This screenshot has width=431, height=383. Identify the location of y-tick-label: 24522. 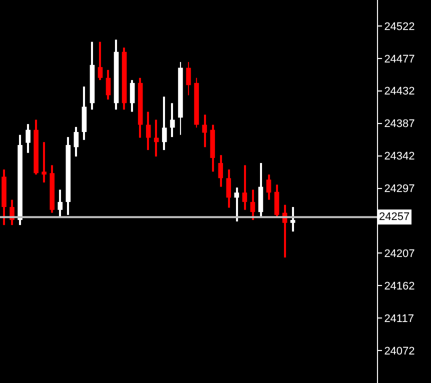
(399, 26).